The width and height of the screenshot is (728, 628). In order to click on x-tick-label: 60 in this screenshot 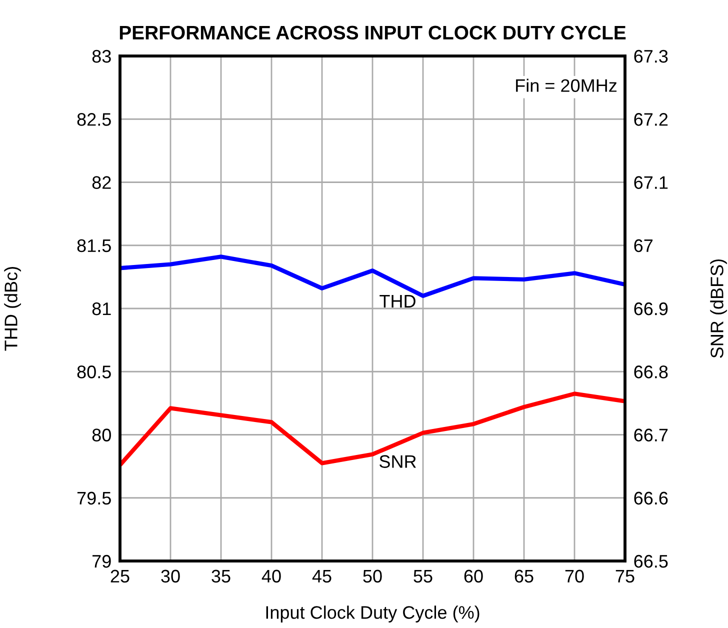, I will do `click(473, 576)`.